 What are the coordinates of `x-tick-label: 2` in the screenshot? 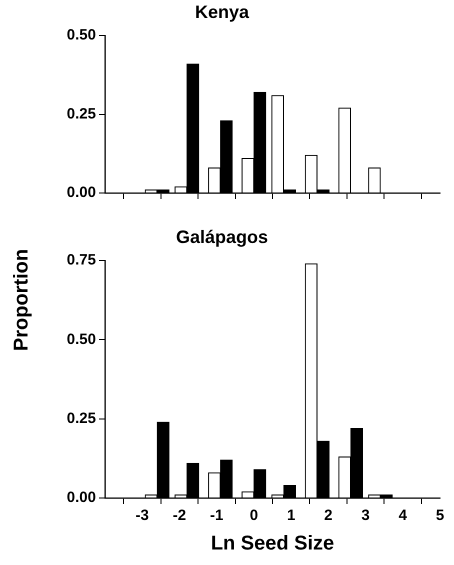 It's located at (328, 515).